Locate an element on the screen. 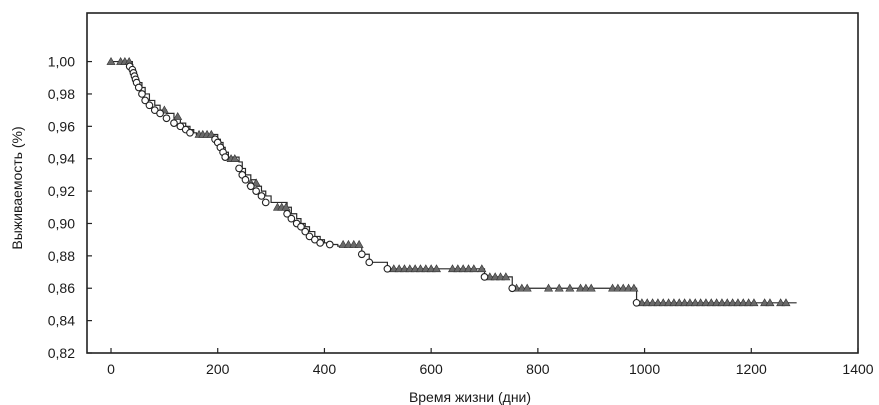 This screenshot has height=405, width=879. y-tick-label: 0,82 is located at coordinates (61, 353).